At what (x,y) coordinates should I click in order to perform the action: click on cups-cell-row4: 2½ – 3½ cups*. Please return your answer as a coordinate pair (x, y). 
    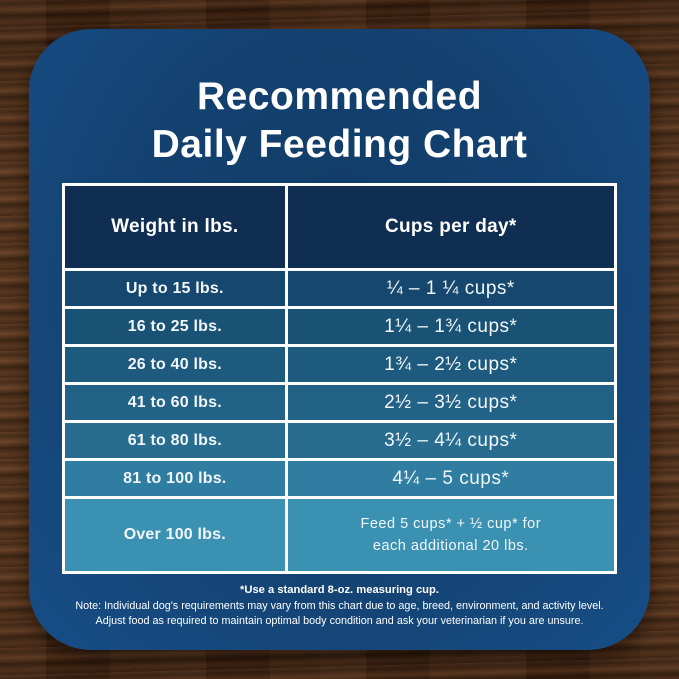
    Looking at the image, I should click on (450, 402).